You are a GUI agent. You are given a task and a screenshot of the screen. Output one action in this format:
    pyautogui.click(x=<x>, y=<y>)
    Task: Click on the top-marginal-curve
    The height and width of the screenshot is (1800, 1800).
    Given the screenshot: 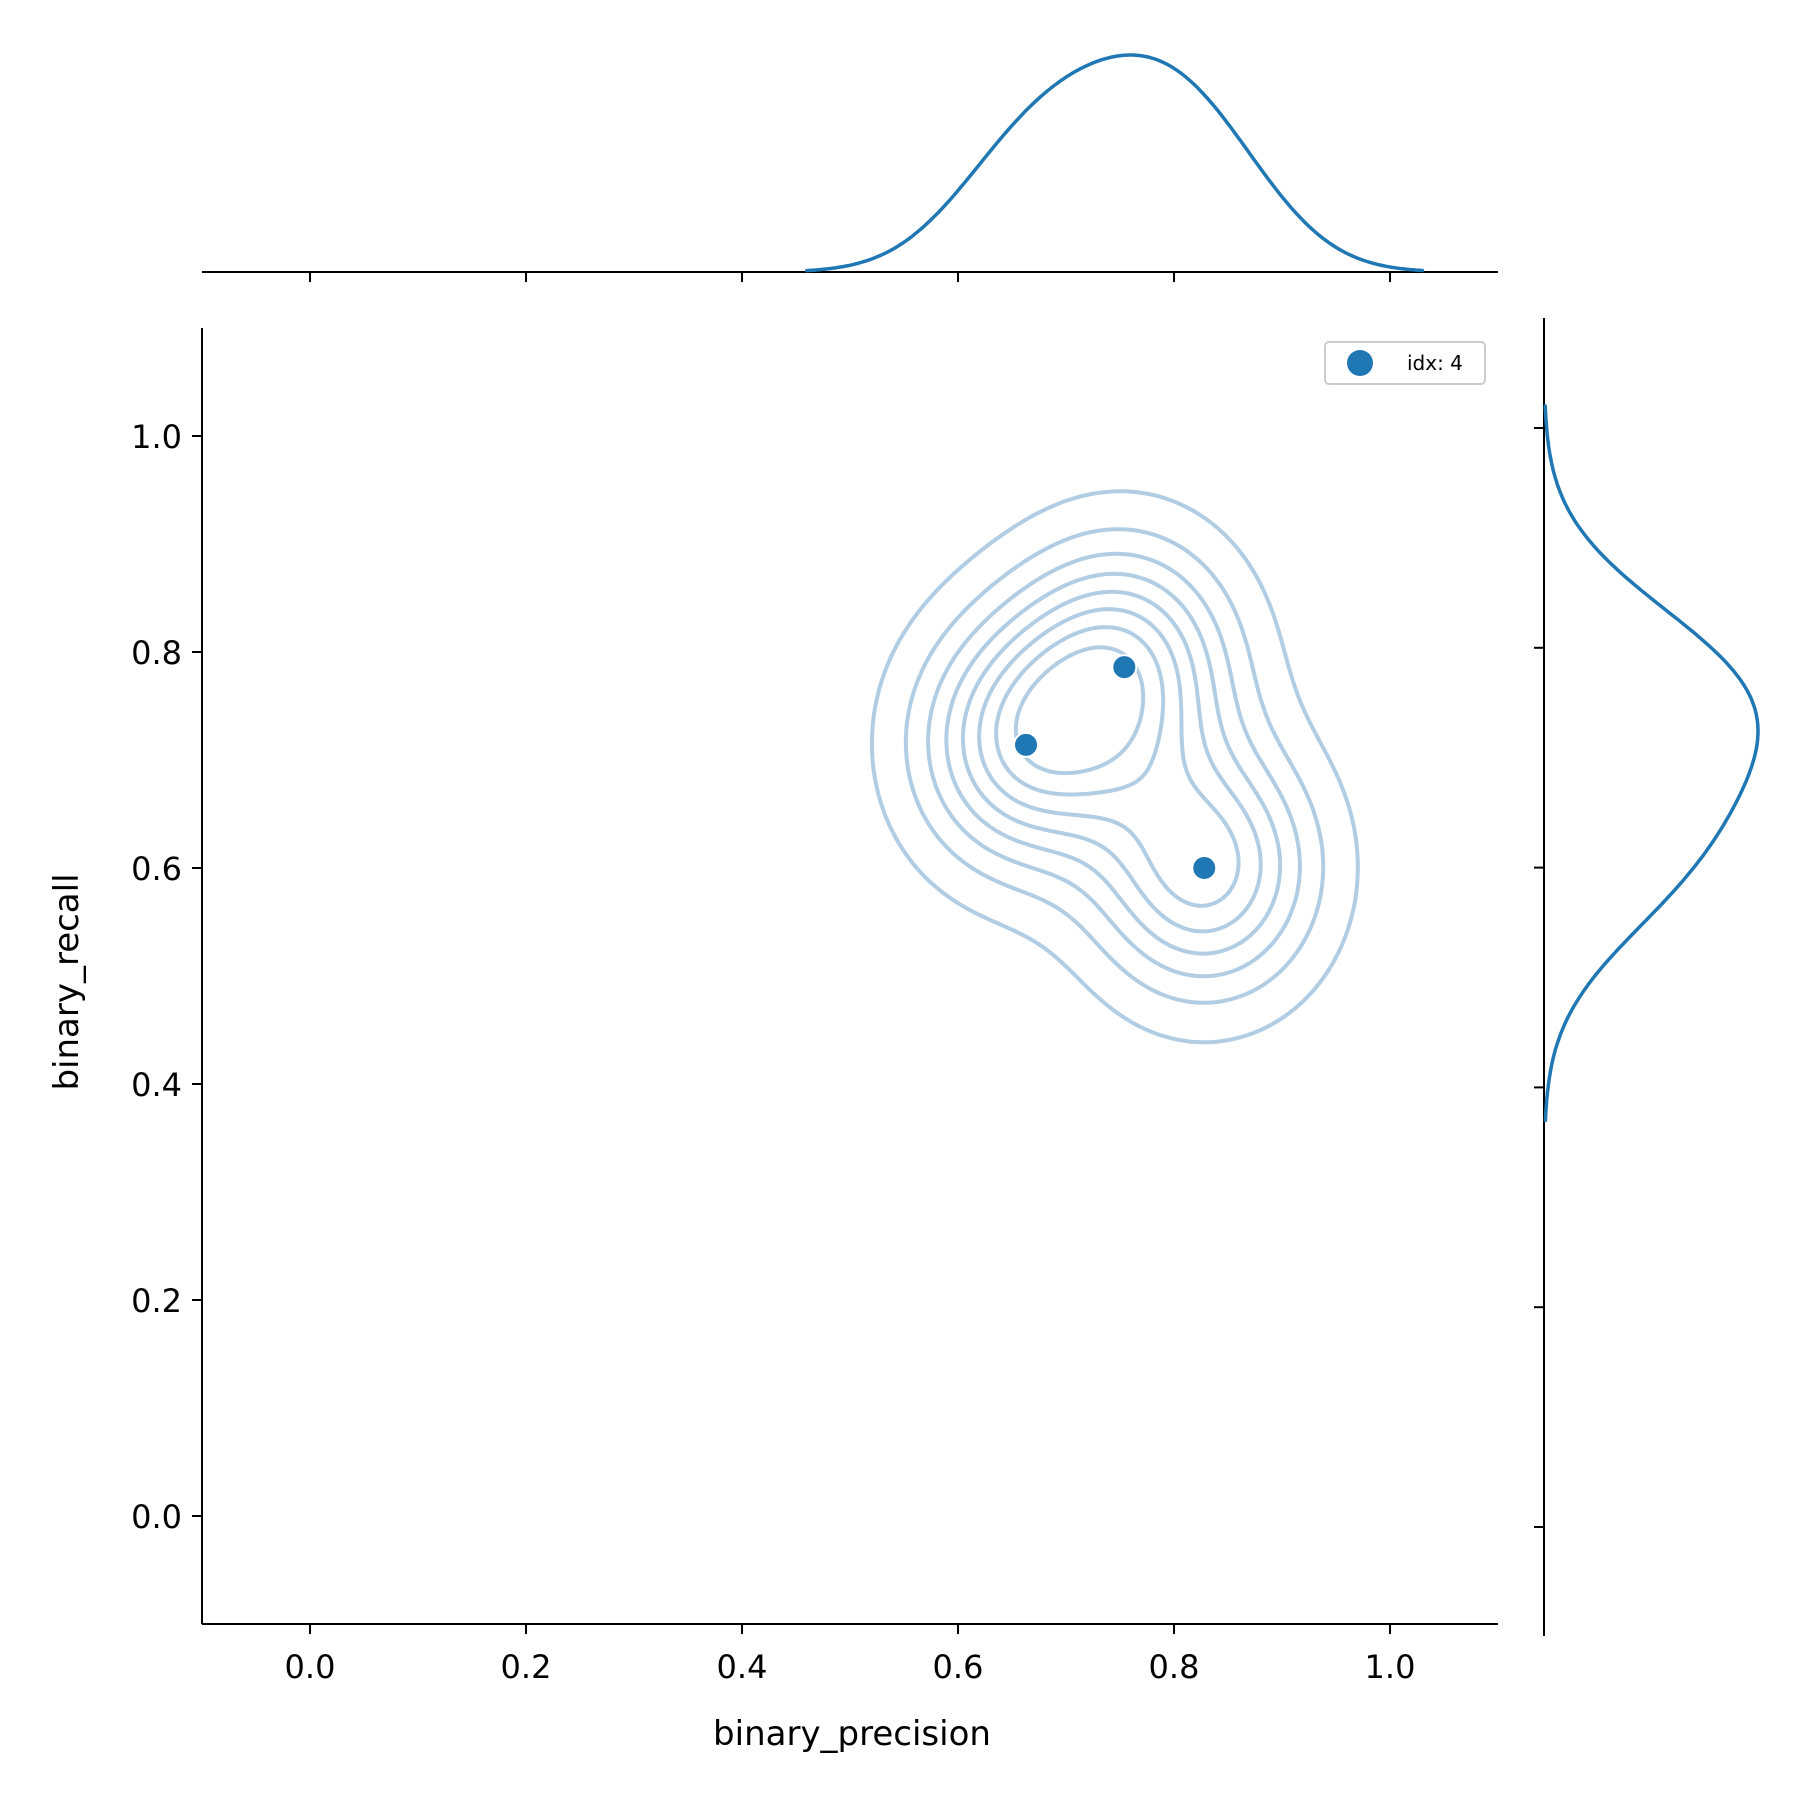 What is the action you would take?
    pyautogui.click(x=1115, y=163)
    